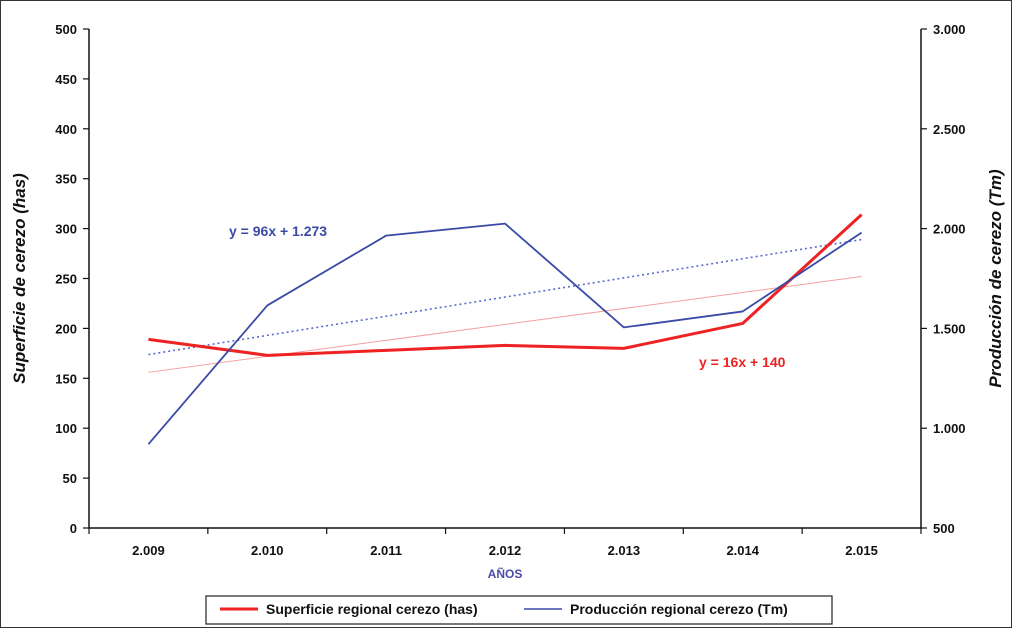 The width and height of the screenshot is (1014, 634). I want to click on legend-label-surface: Superficie regional cerezo (has), so click(372, 609).